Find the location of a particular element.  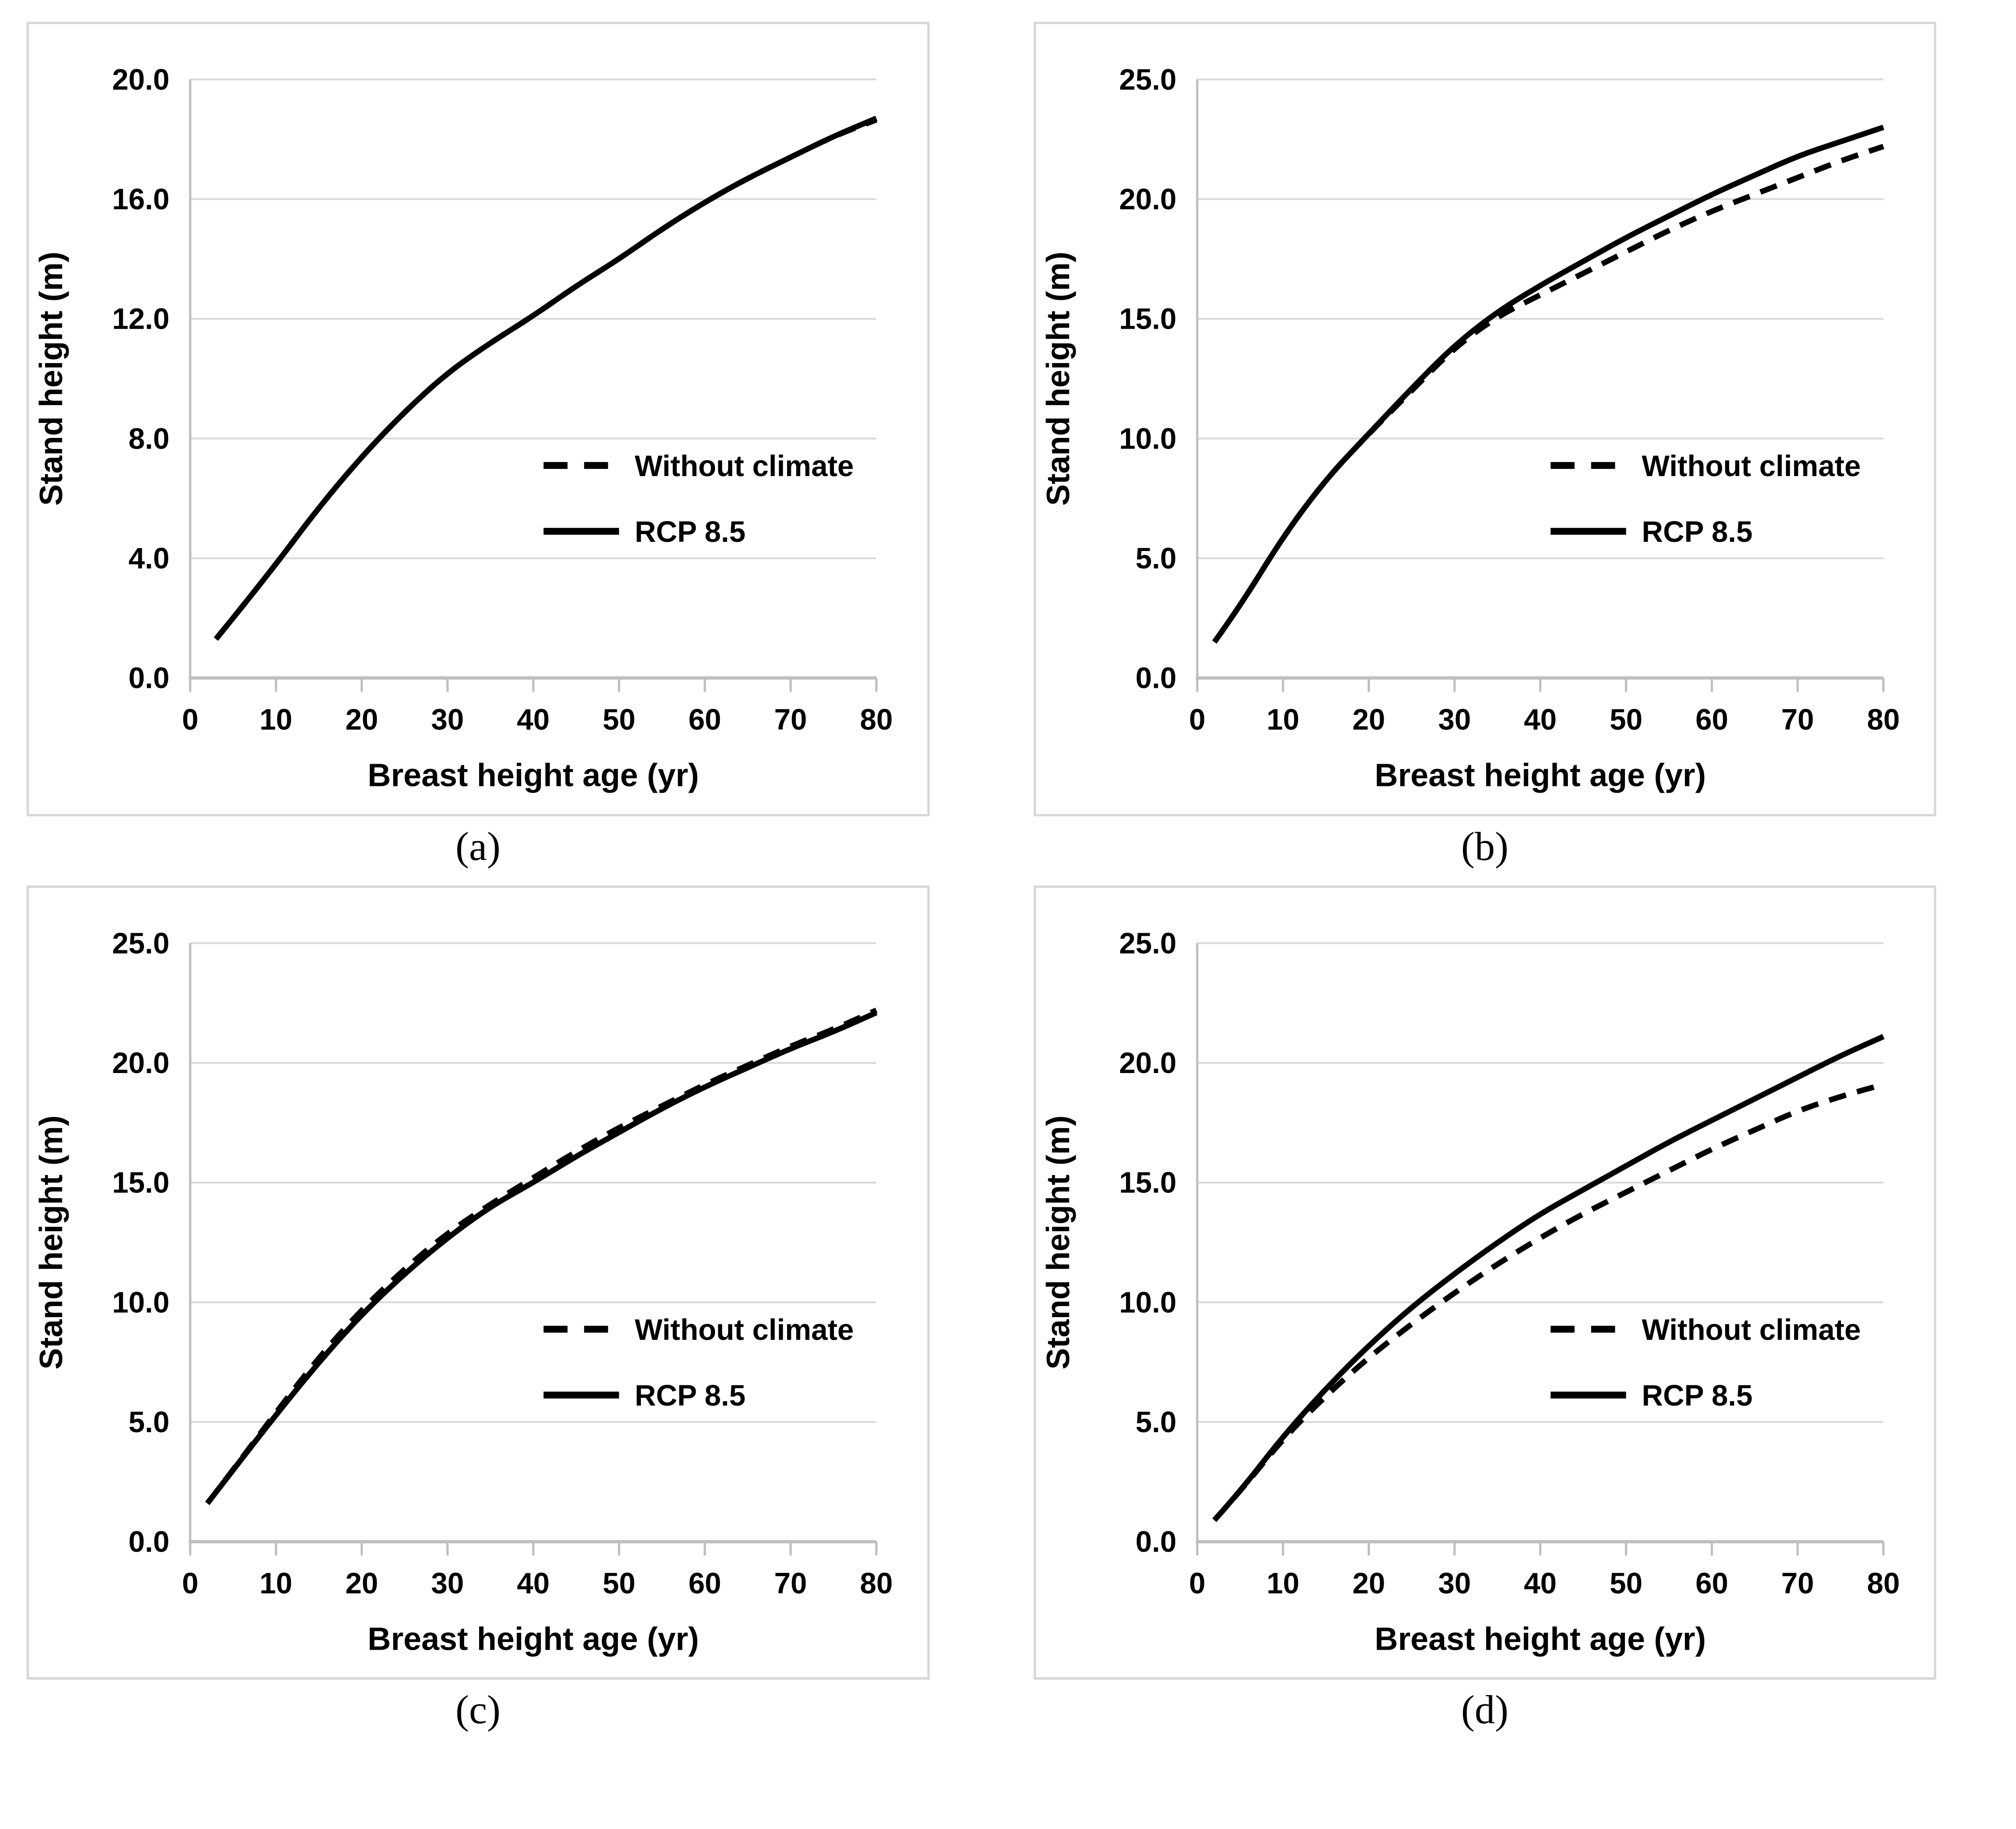

y-tick-label: 4.0 is located at coordinates (149, 558).